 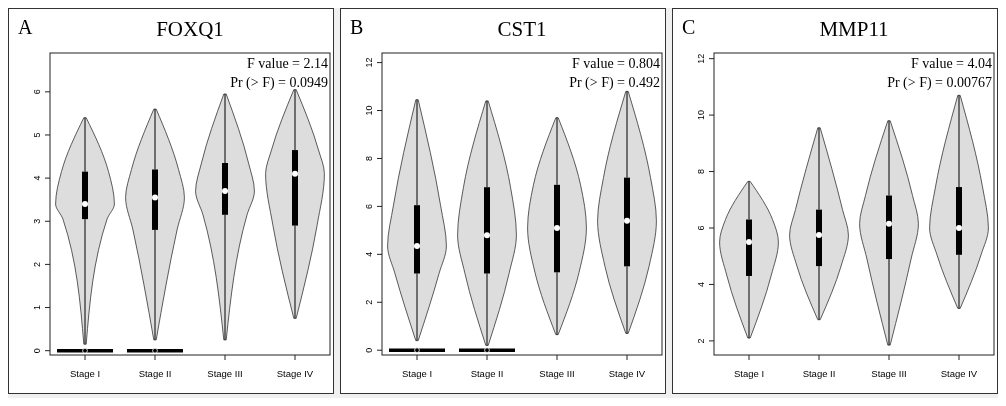 What do you see at coordinates (689, 27) in the screenshot?
I see `text: C` at bounding box center [689, 27].